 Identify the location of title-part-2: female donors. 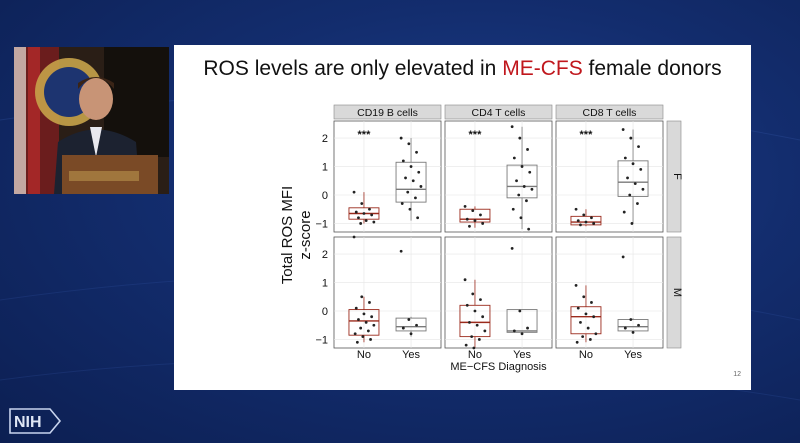
(652, 68).